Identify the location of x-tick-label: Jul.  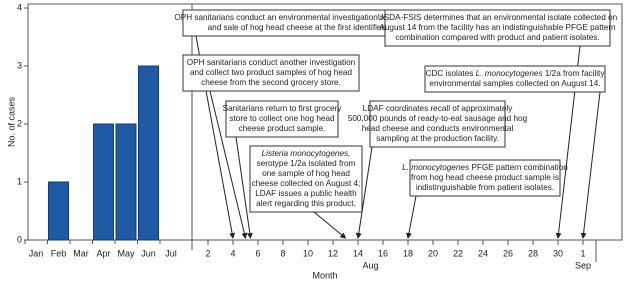
(171, 253).